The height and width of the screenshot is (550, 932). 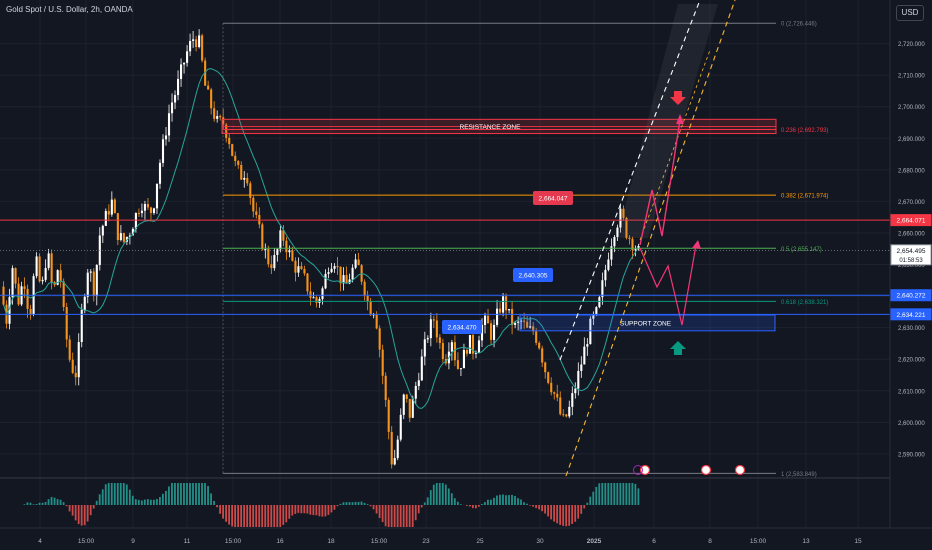 I want to click on time-axis-tick-label: 15, so click(x=858, y=541).